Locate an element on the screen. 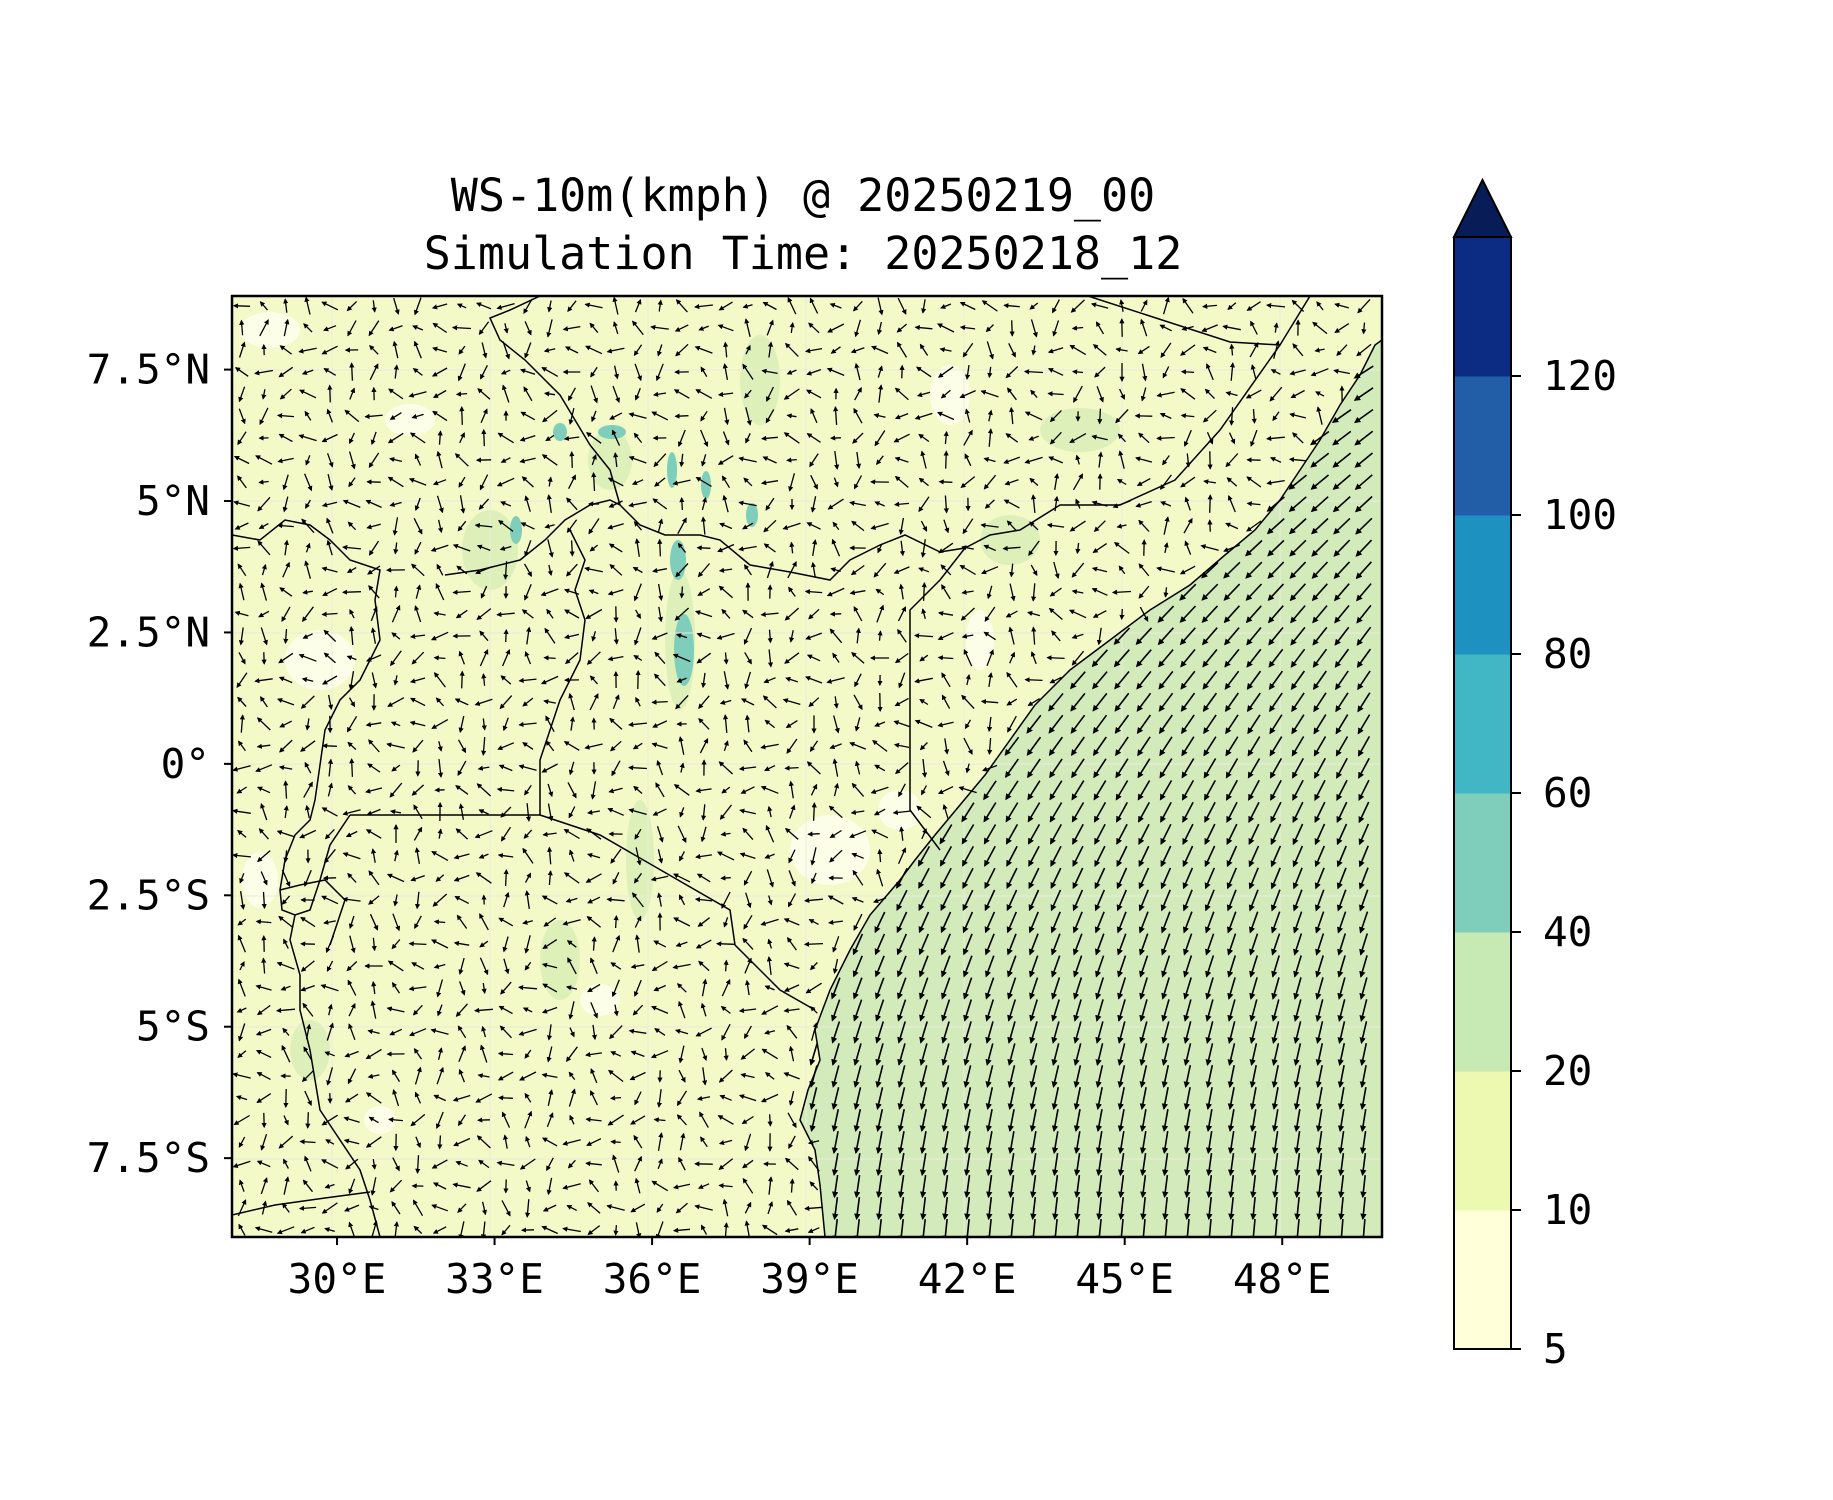 The image size is (1833, 1500). y-tick-label: 0° is located at coordinates (185, 764).